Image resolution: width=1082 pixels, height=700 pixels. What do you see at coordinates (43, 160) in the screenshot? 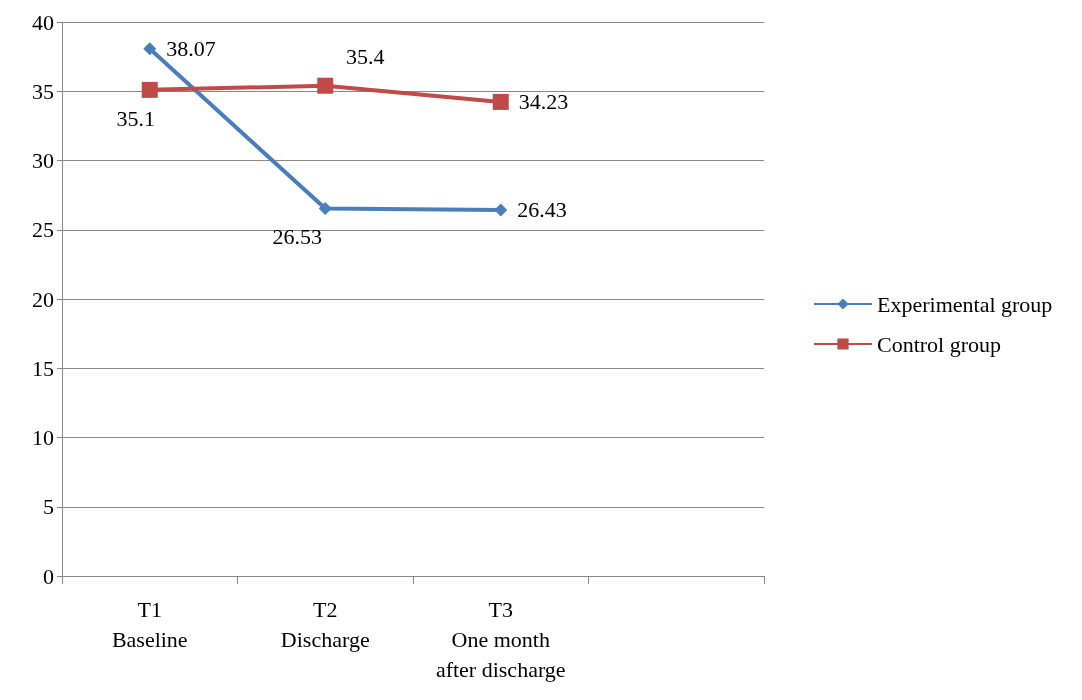
I see `y-tick-label: 30` at bounding box center [43, 160].